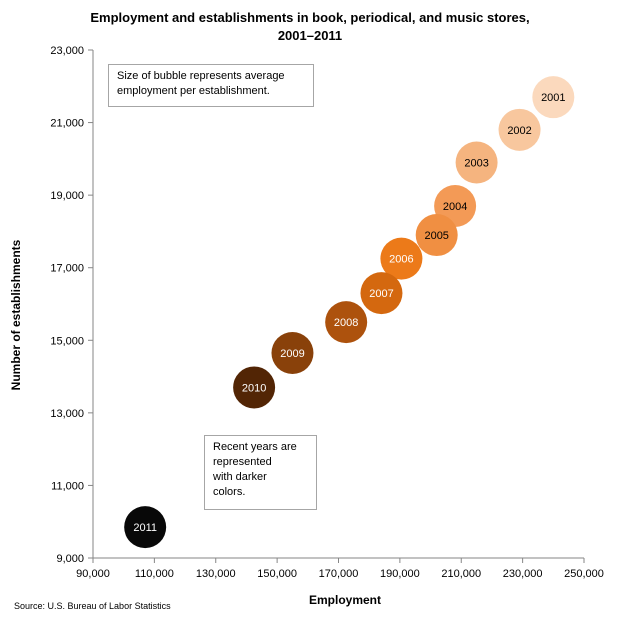  I want to click on x-tick-label: 110,000, so click(154, 574).